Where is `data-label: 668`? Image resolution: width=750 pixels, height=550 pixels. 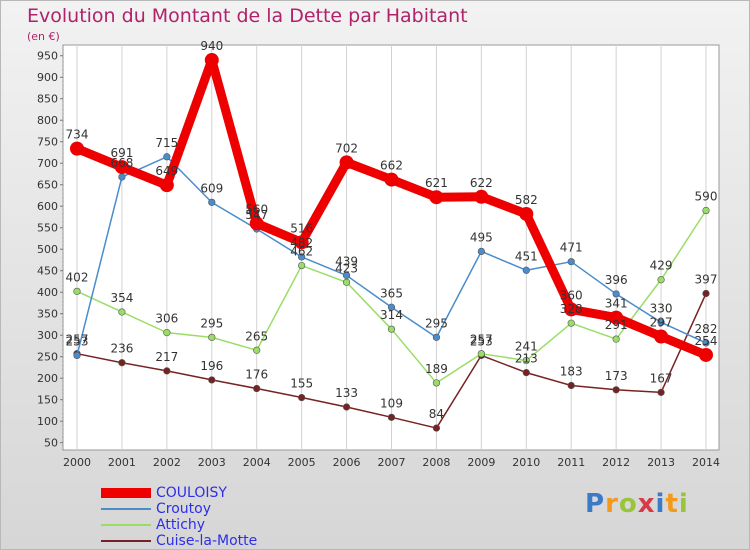 data-label: 668 is located at coordinates (121, 163).